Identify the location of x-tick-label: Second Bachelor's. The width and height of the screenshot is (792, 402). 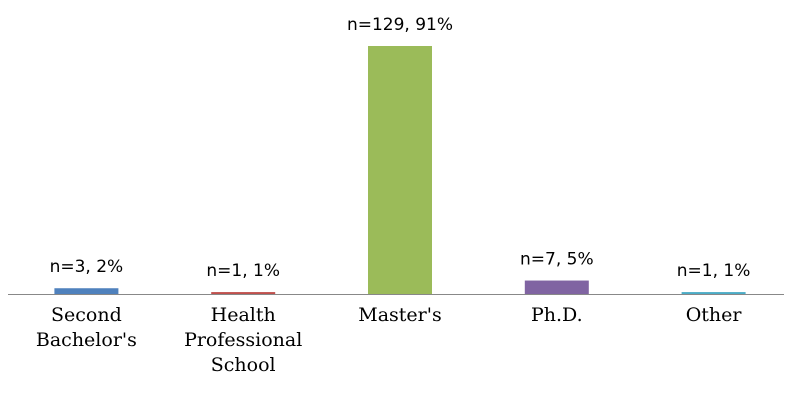
(86, 327).